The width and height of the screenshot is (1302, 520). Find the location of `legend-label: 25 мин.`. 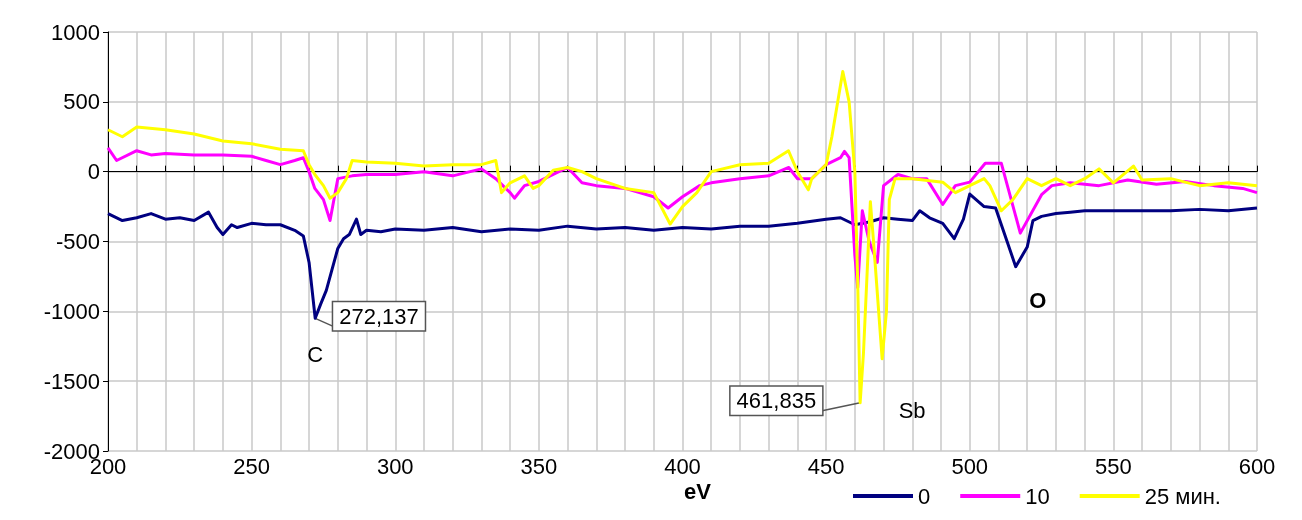

legend-label: 25 мин. is located at coordinates (1182, 496).